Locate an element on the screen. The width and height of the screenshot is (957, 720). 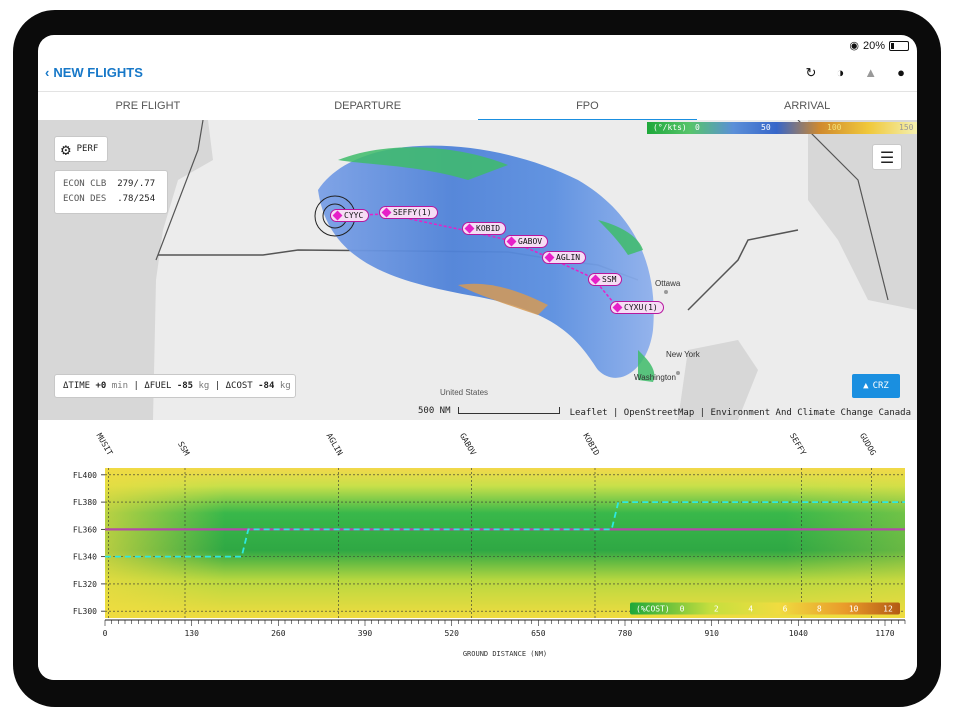
tab-arrival: ARRIVAL is located at coordinates (807, 106).